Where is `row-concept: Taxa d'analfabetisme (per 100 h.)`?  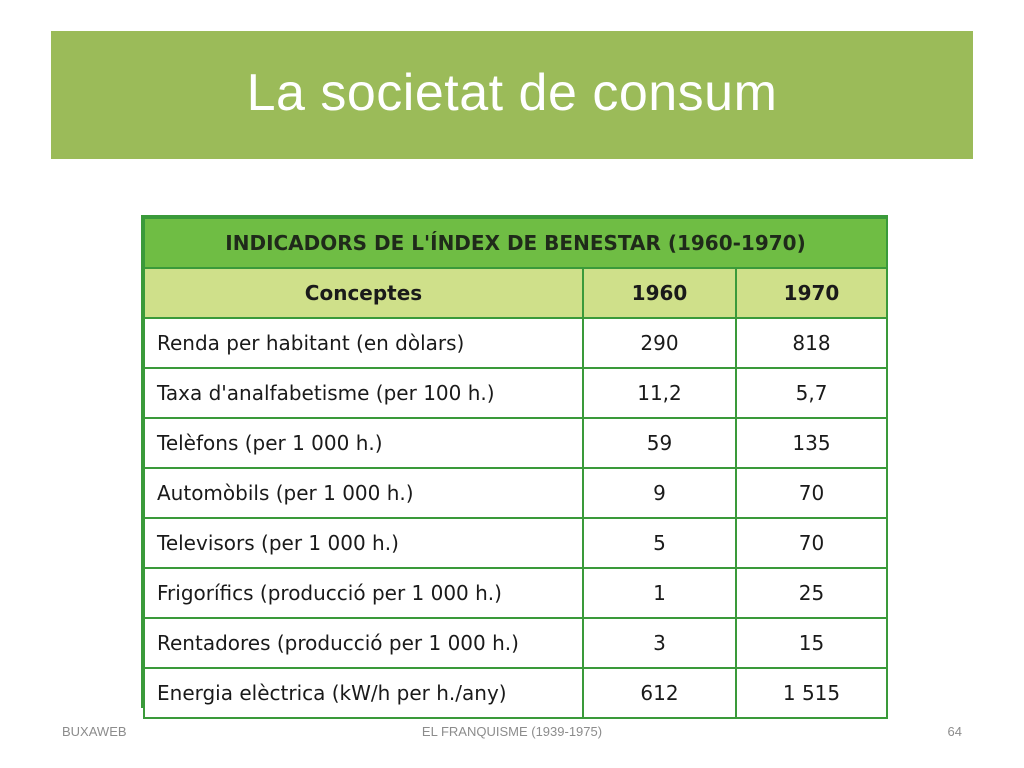
row-concept: Taxa d'analfabetisme (per 100 h.) is located at coordinates (363, 393).